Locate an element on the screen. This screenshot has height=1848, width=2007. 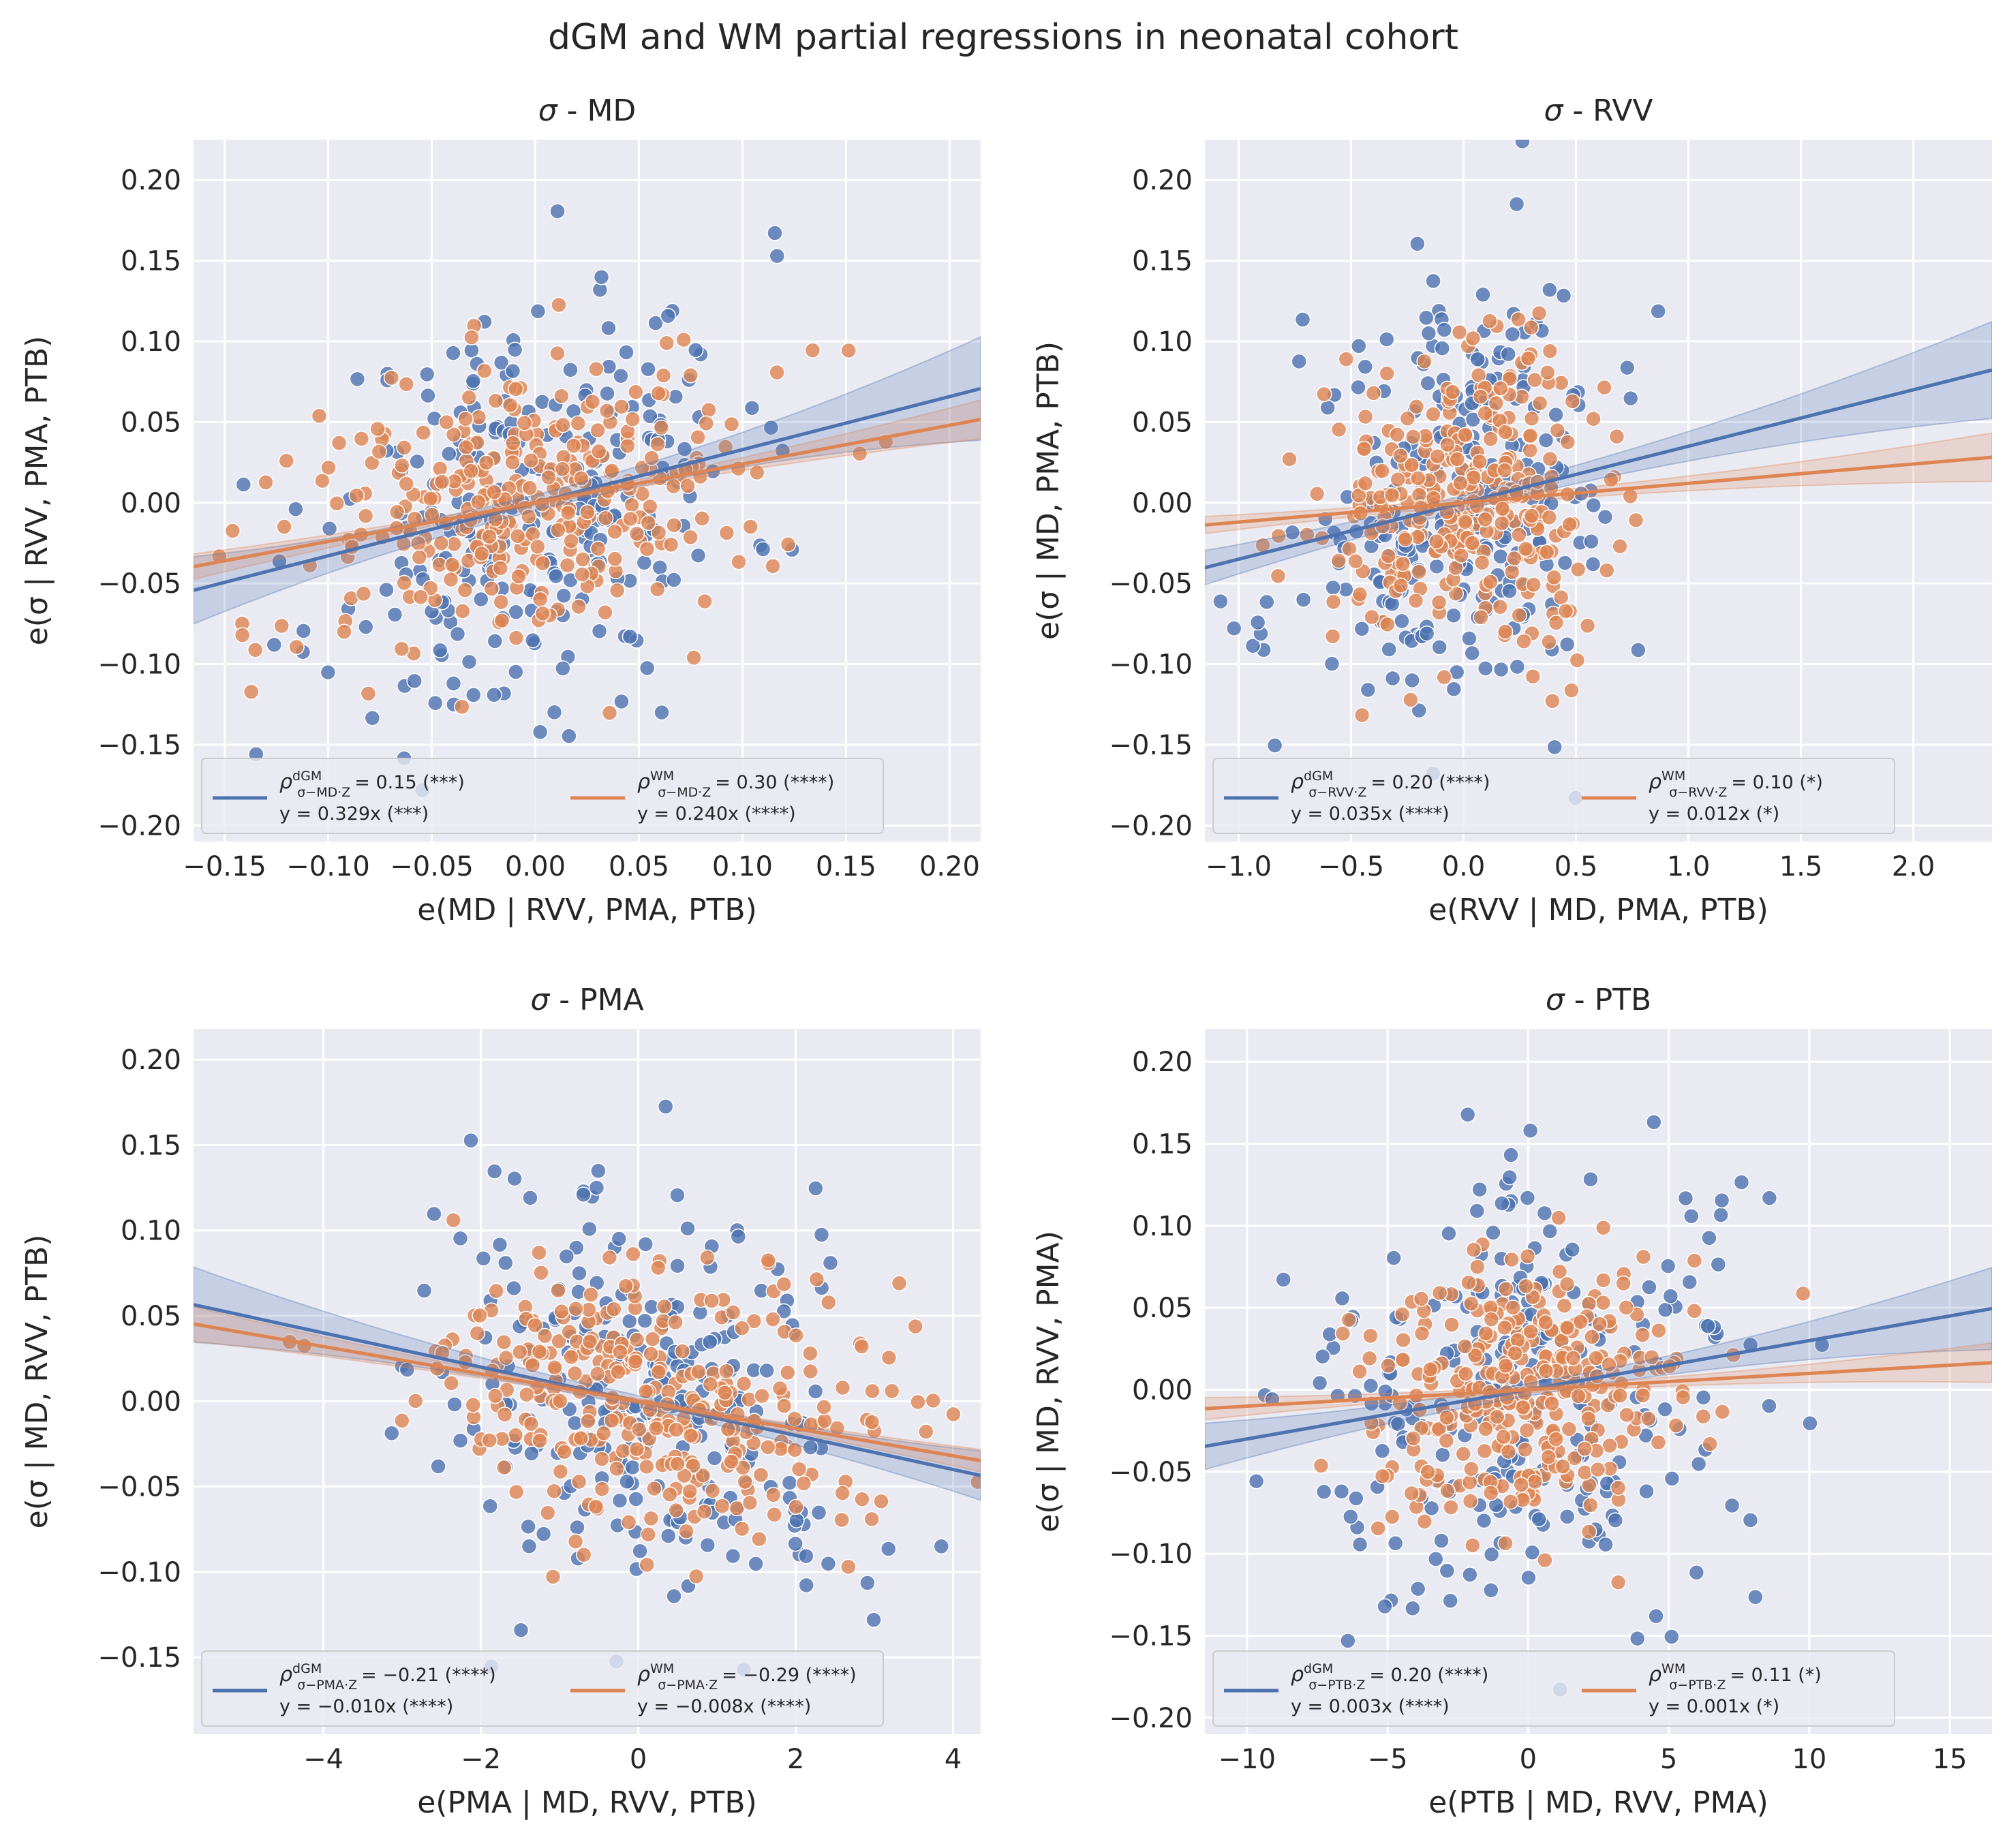
y-tick-label: 0.10 is located at coordinates (151, 1231).